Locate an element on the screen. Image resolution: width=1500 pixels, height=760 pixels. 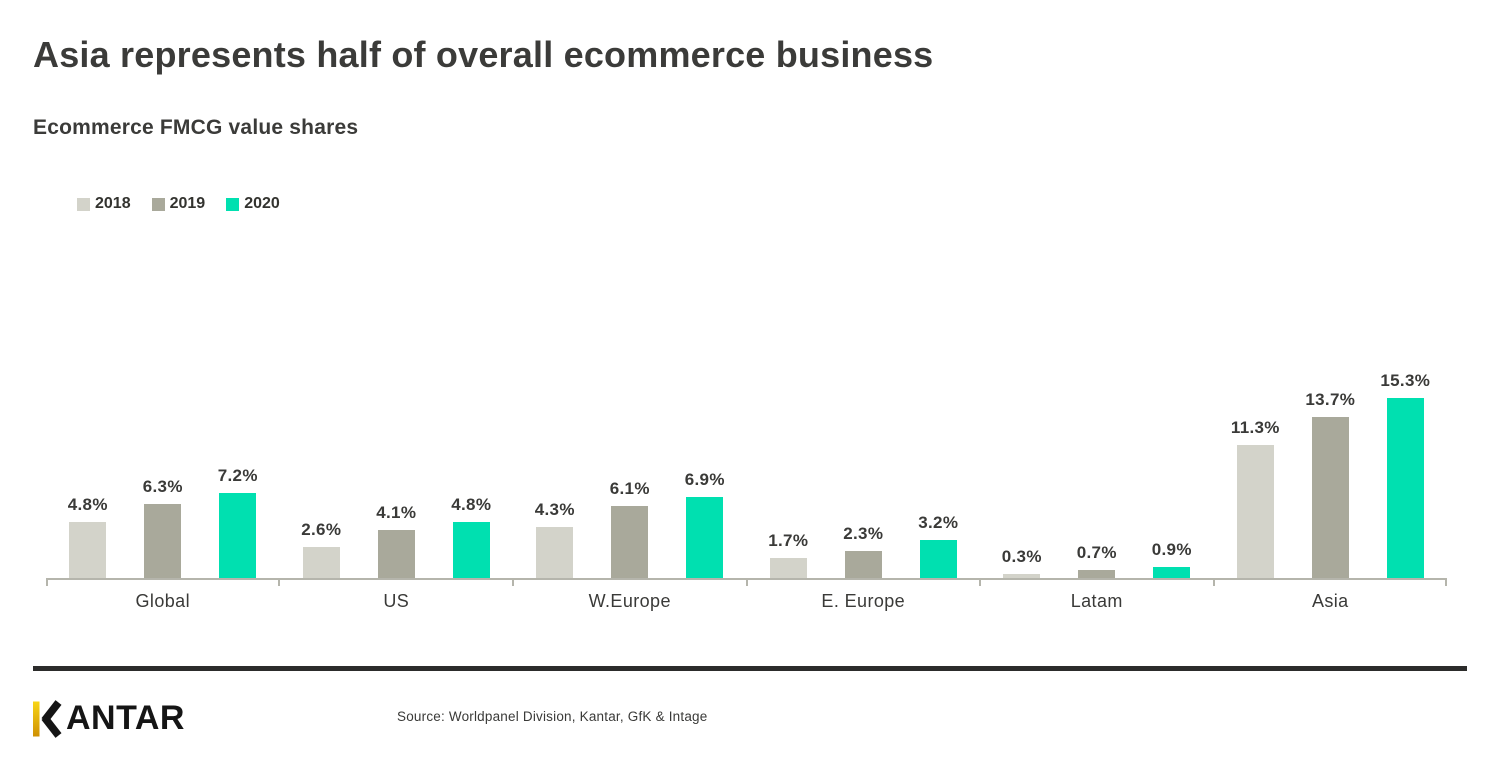
bar-value-label: 15.3% is located at coordinates (1405, 380).